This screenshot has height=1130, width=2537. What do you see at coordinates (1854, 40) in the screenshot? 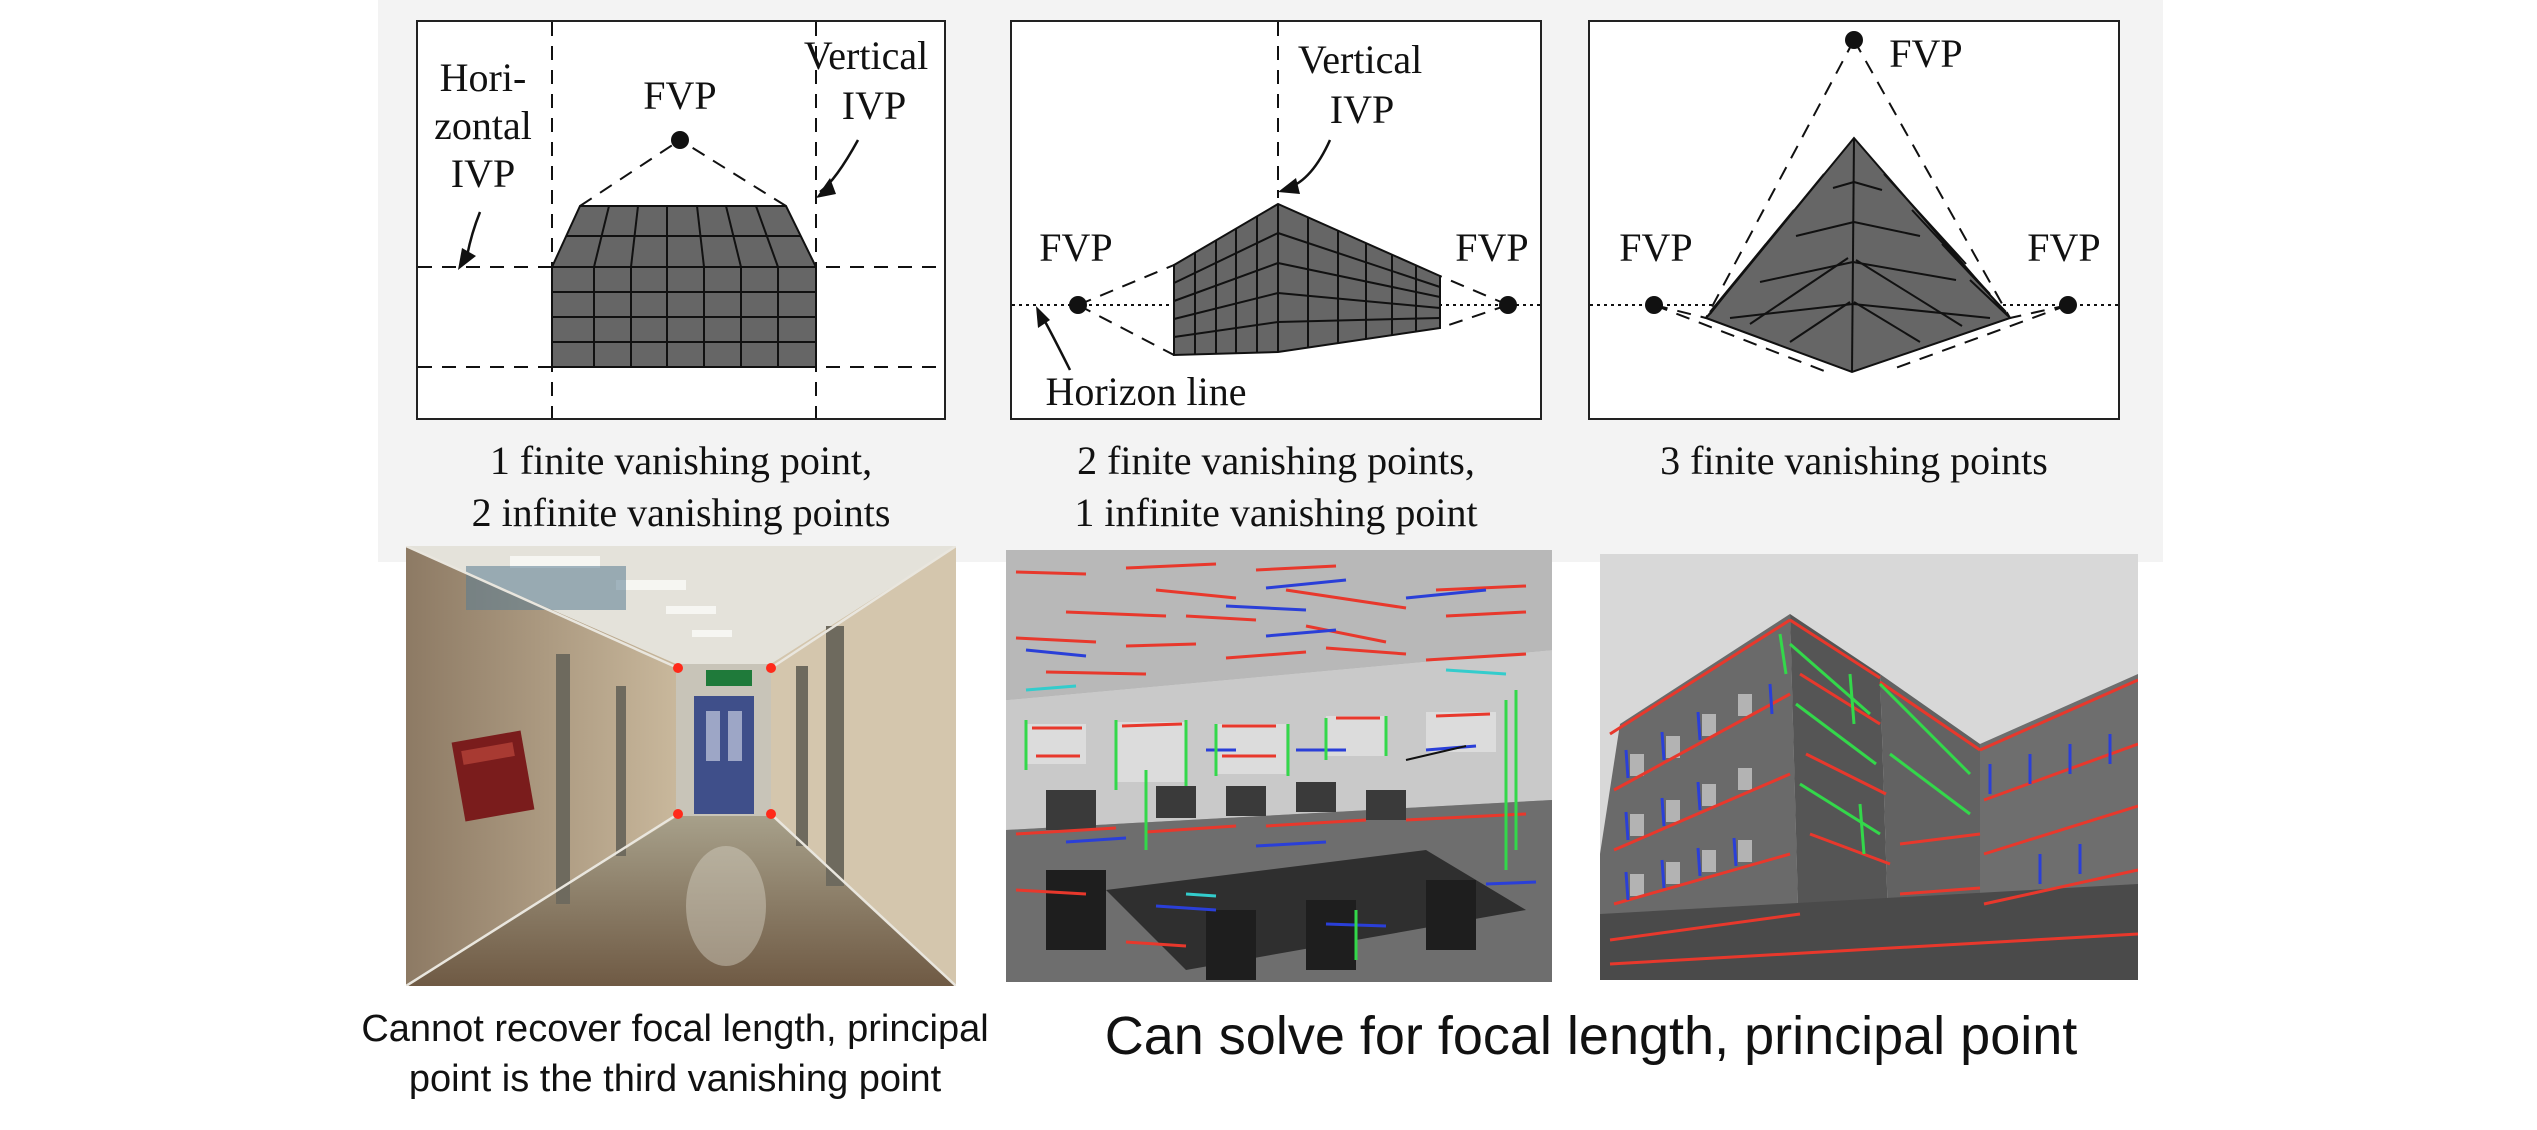
I see `fvp-top-point` at bounding box center [1854, 40].